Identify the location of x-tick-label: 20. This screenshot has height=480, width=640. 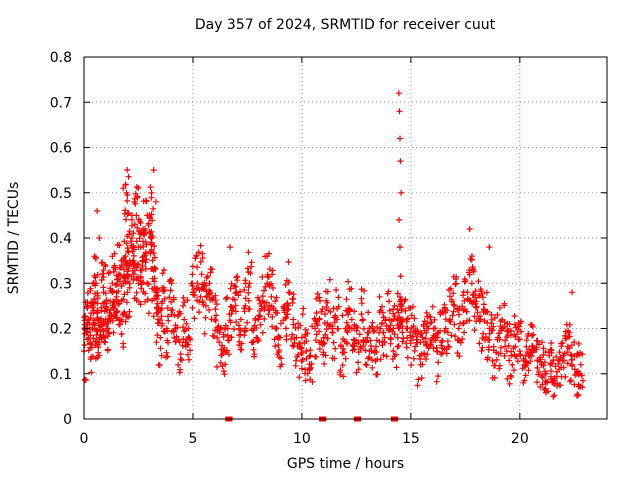
(520, 439).